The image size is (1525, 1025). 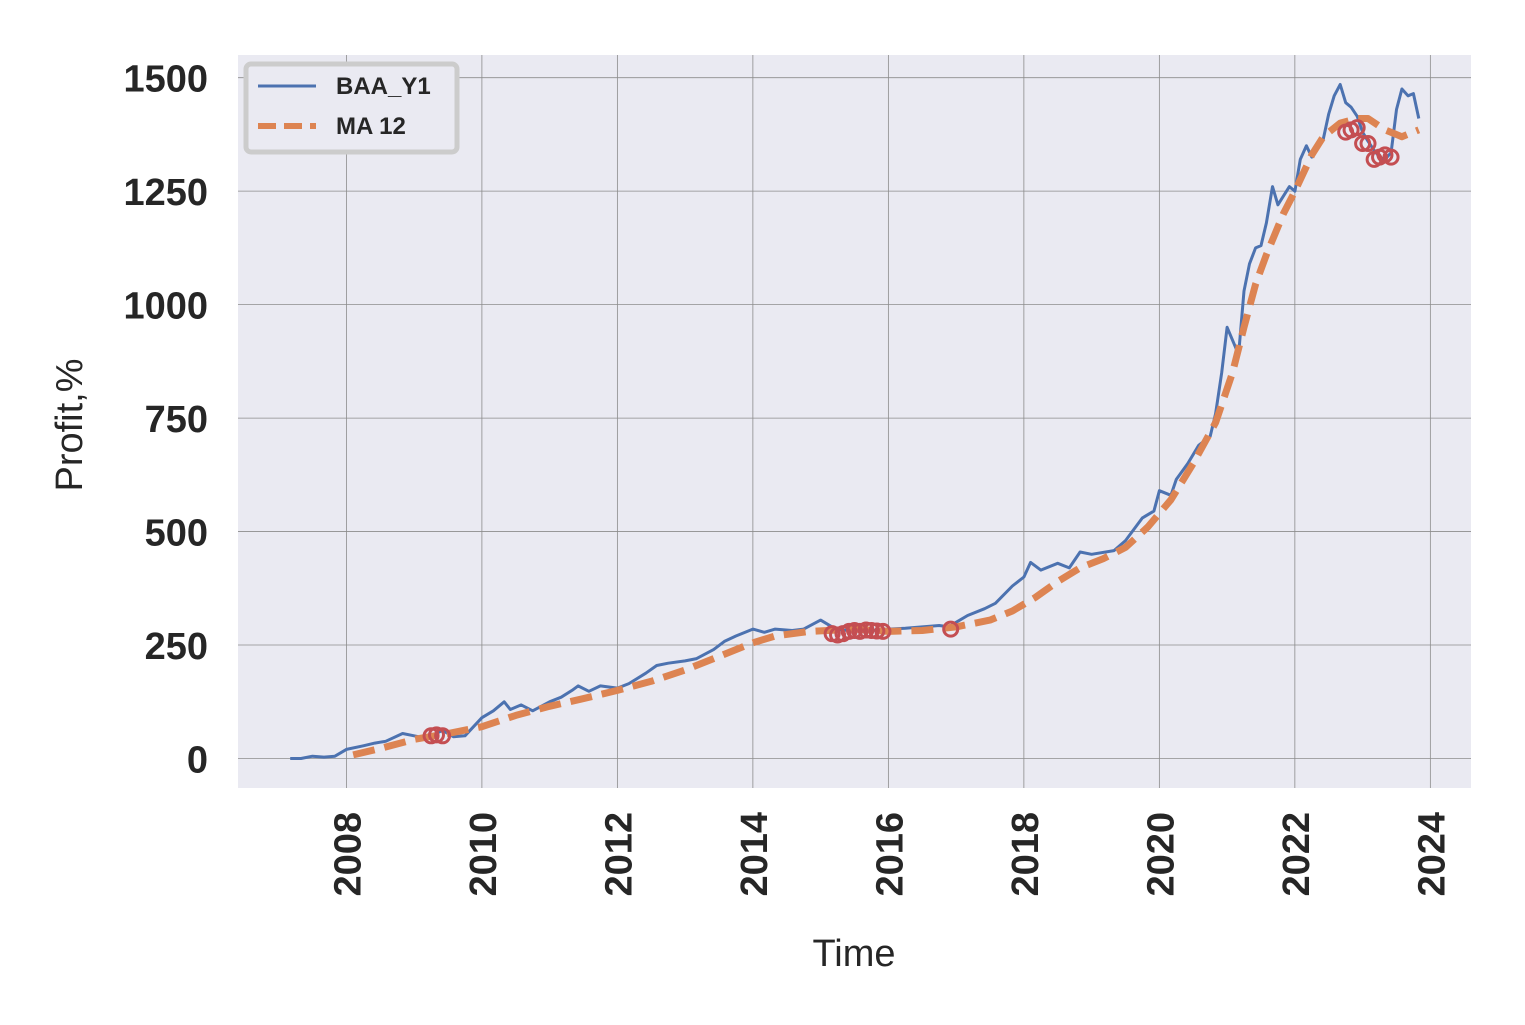 I want to click on y-tick-label: 500, so click(x=176, y=534).